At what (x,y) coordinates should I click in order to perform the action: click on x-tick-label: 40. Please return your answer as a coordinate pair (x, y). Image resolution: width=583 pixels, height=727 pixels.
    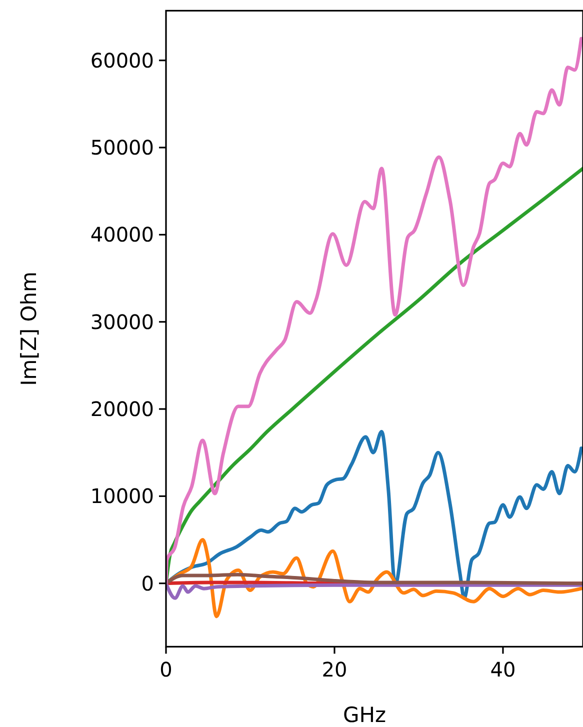
    Looking at the image, I should click on (503, 670).